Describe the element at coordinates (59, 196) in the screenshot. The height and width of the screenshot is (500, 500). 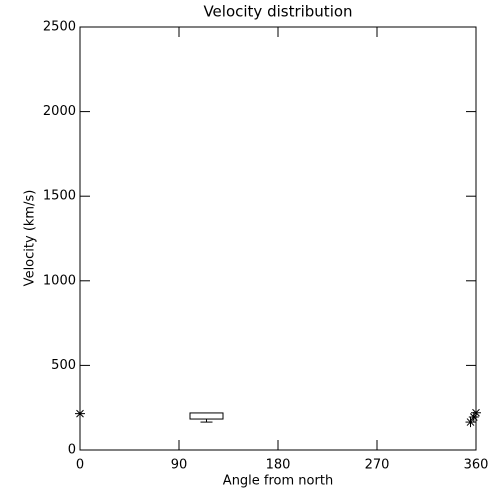
I see `y-tick-label: 1500` at that location.